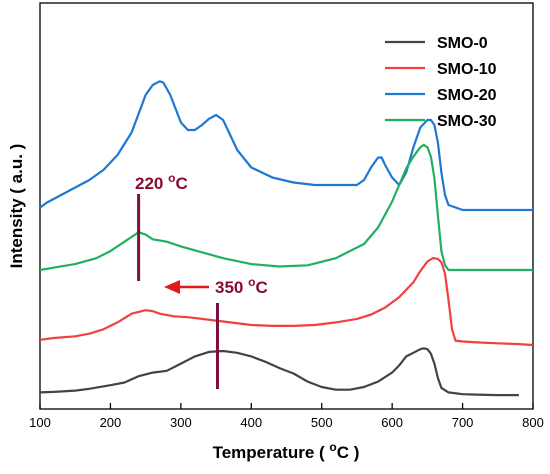 This screenshot has height=474, width=550. I want to click on annotation-350c-degree: o, so click(251, 282).